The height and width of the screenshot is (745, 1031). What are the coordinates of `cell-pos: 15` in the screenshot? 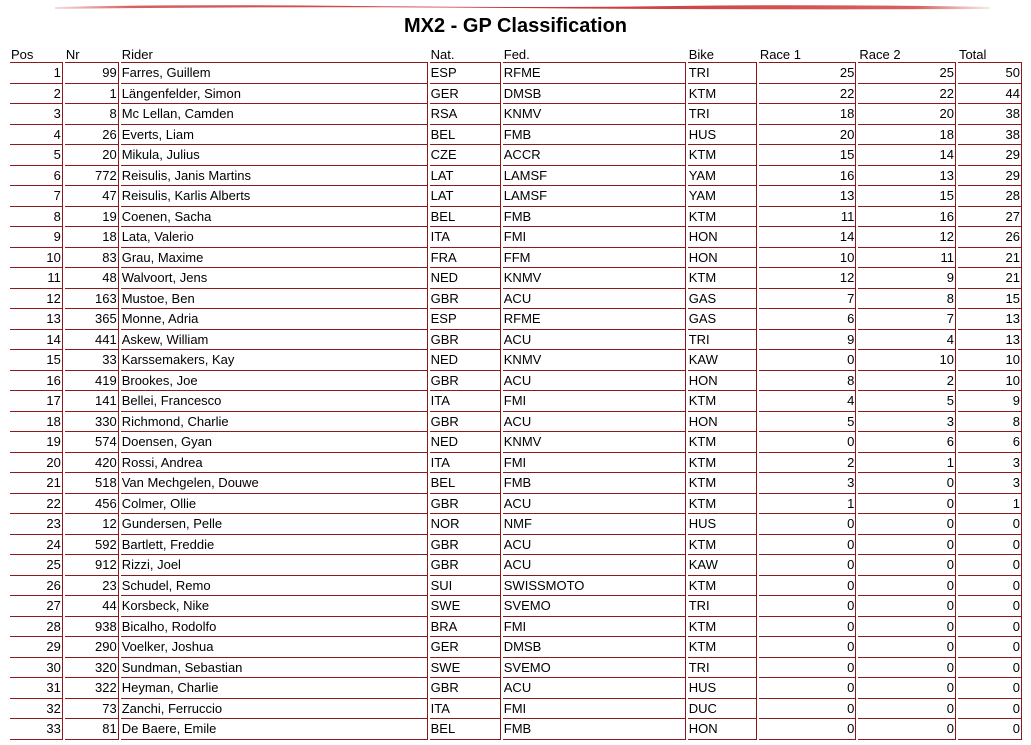 It's located at (36, 360).